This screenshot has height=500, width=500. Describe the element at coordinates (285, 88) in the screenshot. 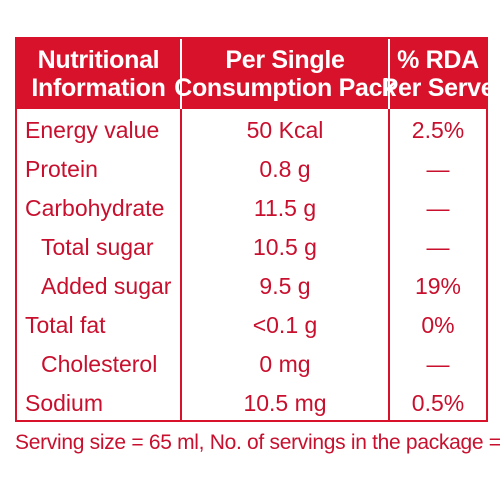

I see `header-col2-line2: Consumption Pack` at that location.